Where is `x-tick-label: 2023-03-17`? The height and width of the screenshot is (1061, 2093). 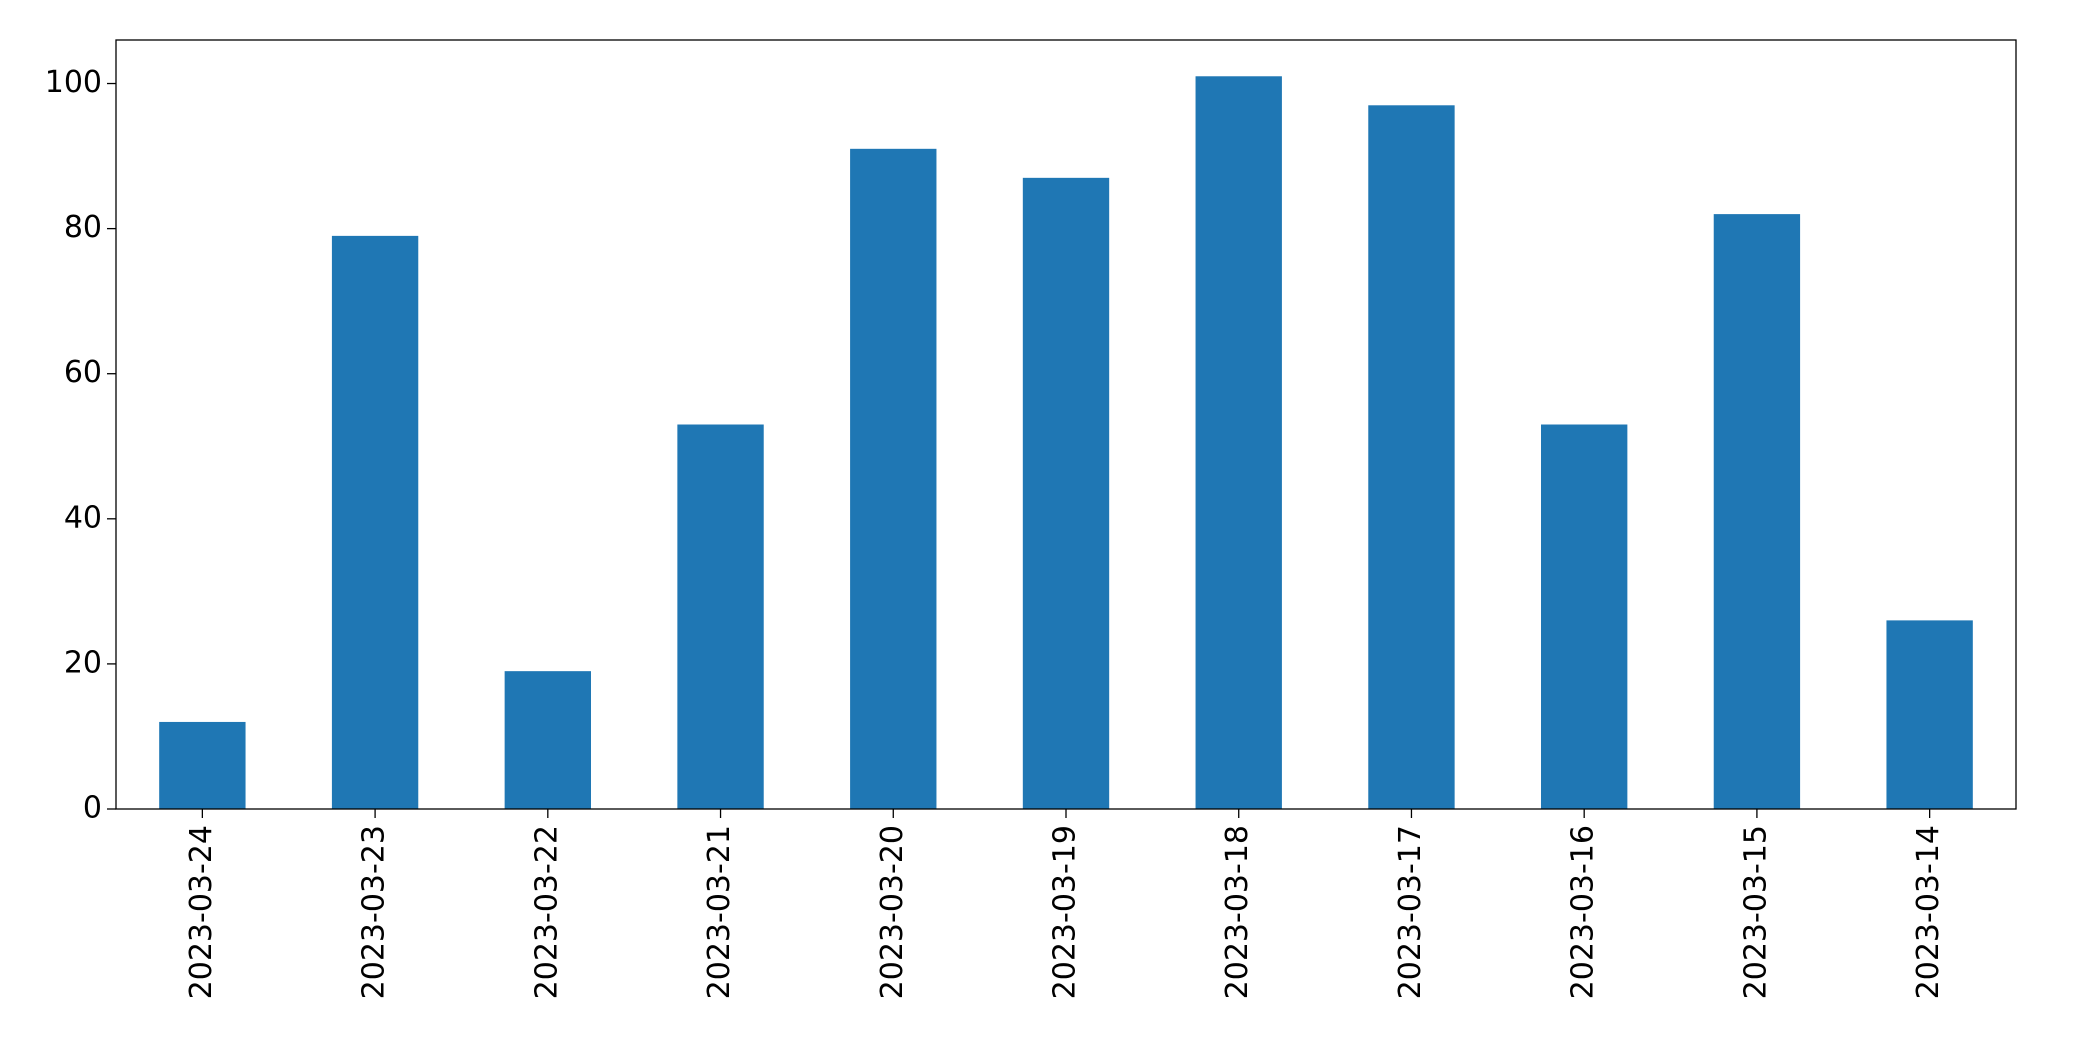 x-tick-label: 2023-03-17 is located at coordinates (1410, 912).